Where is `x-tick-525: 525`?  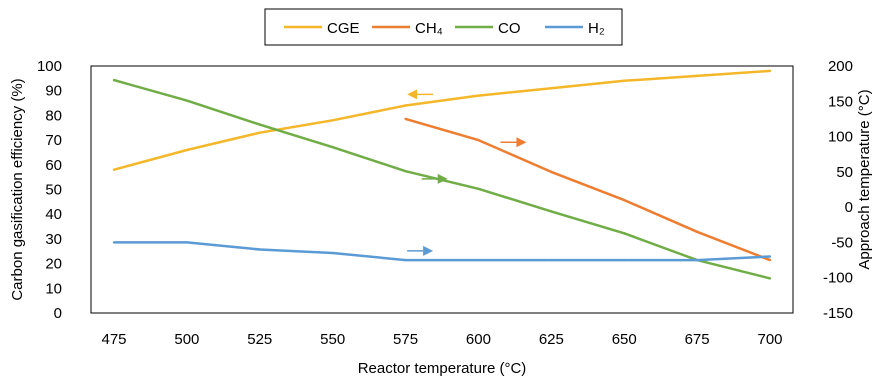 x-tick-525: 525 is located at coordinates (259, 339).